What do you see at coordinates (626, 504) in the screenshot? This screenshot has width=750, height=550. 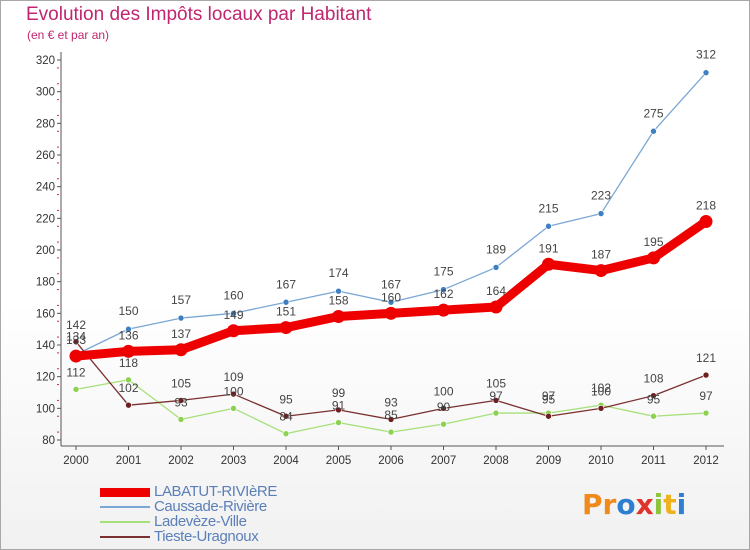 I see `logo-letter: o` at bounding box center [626, 504].